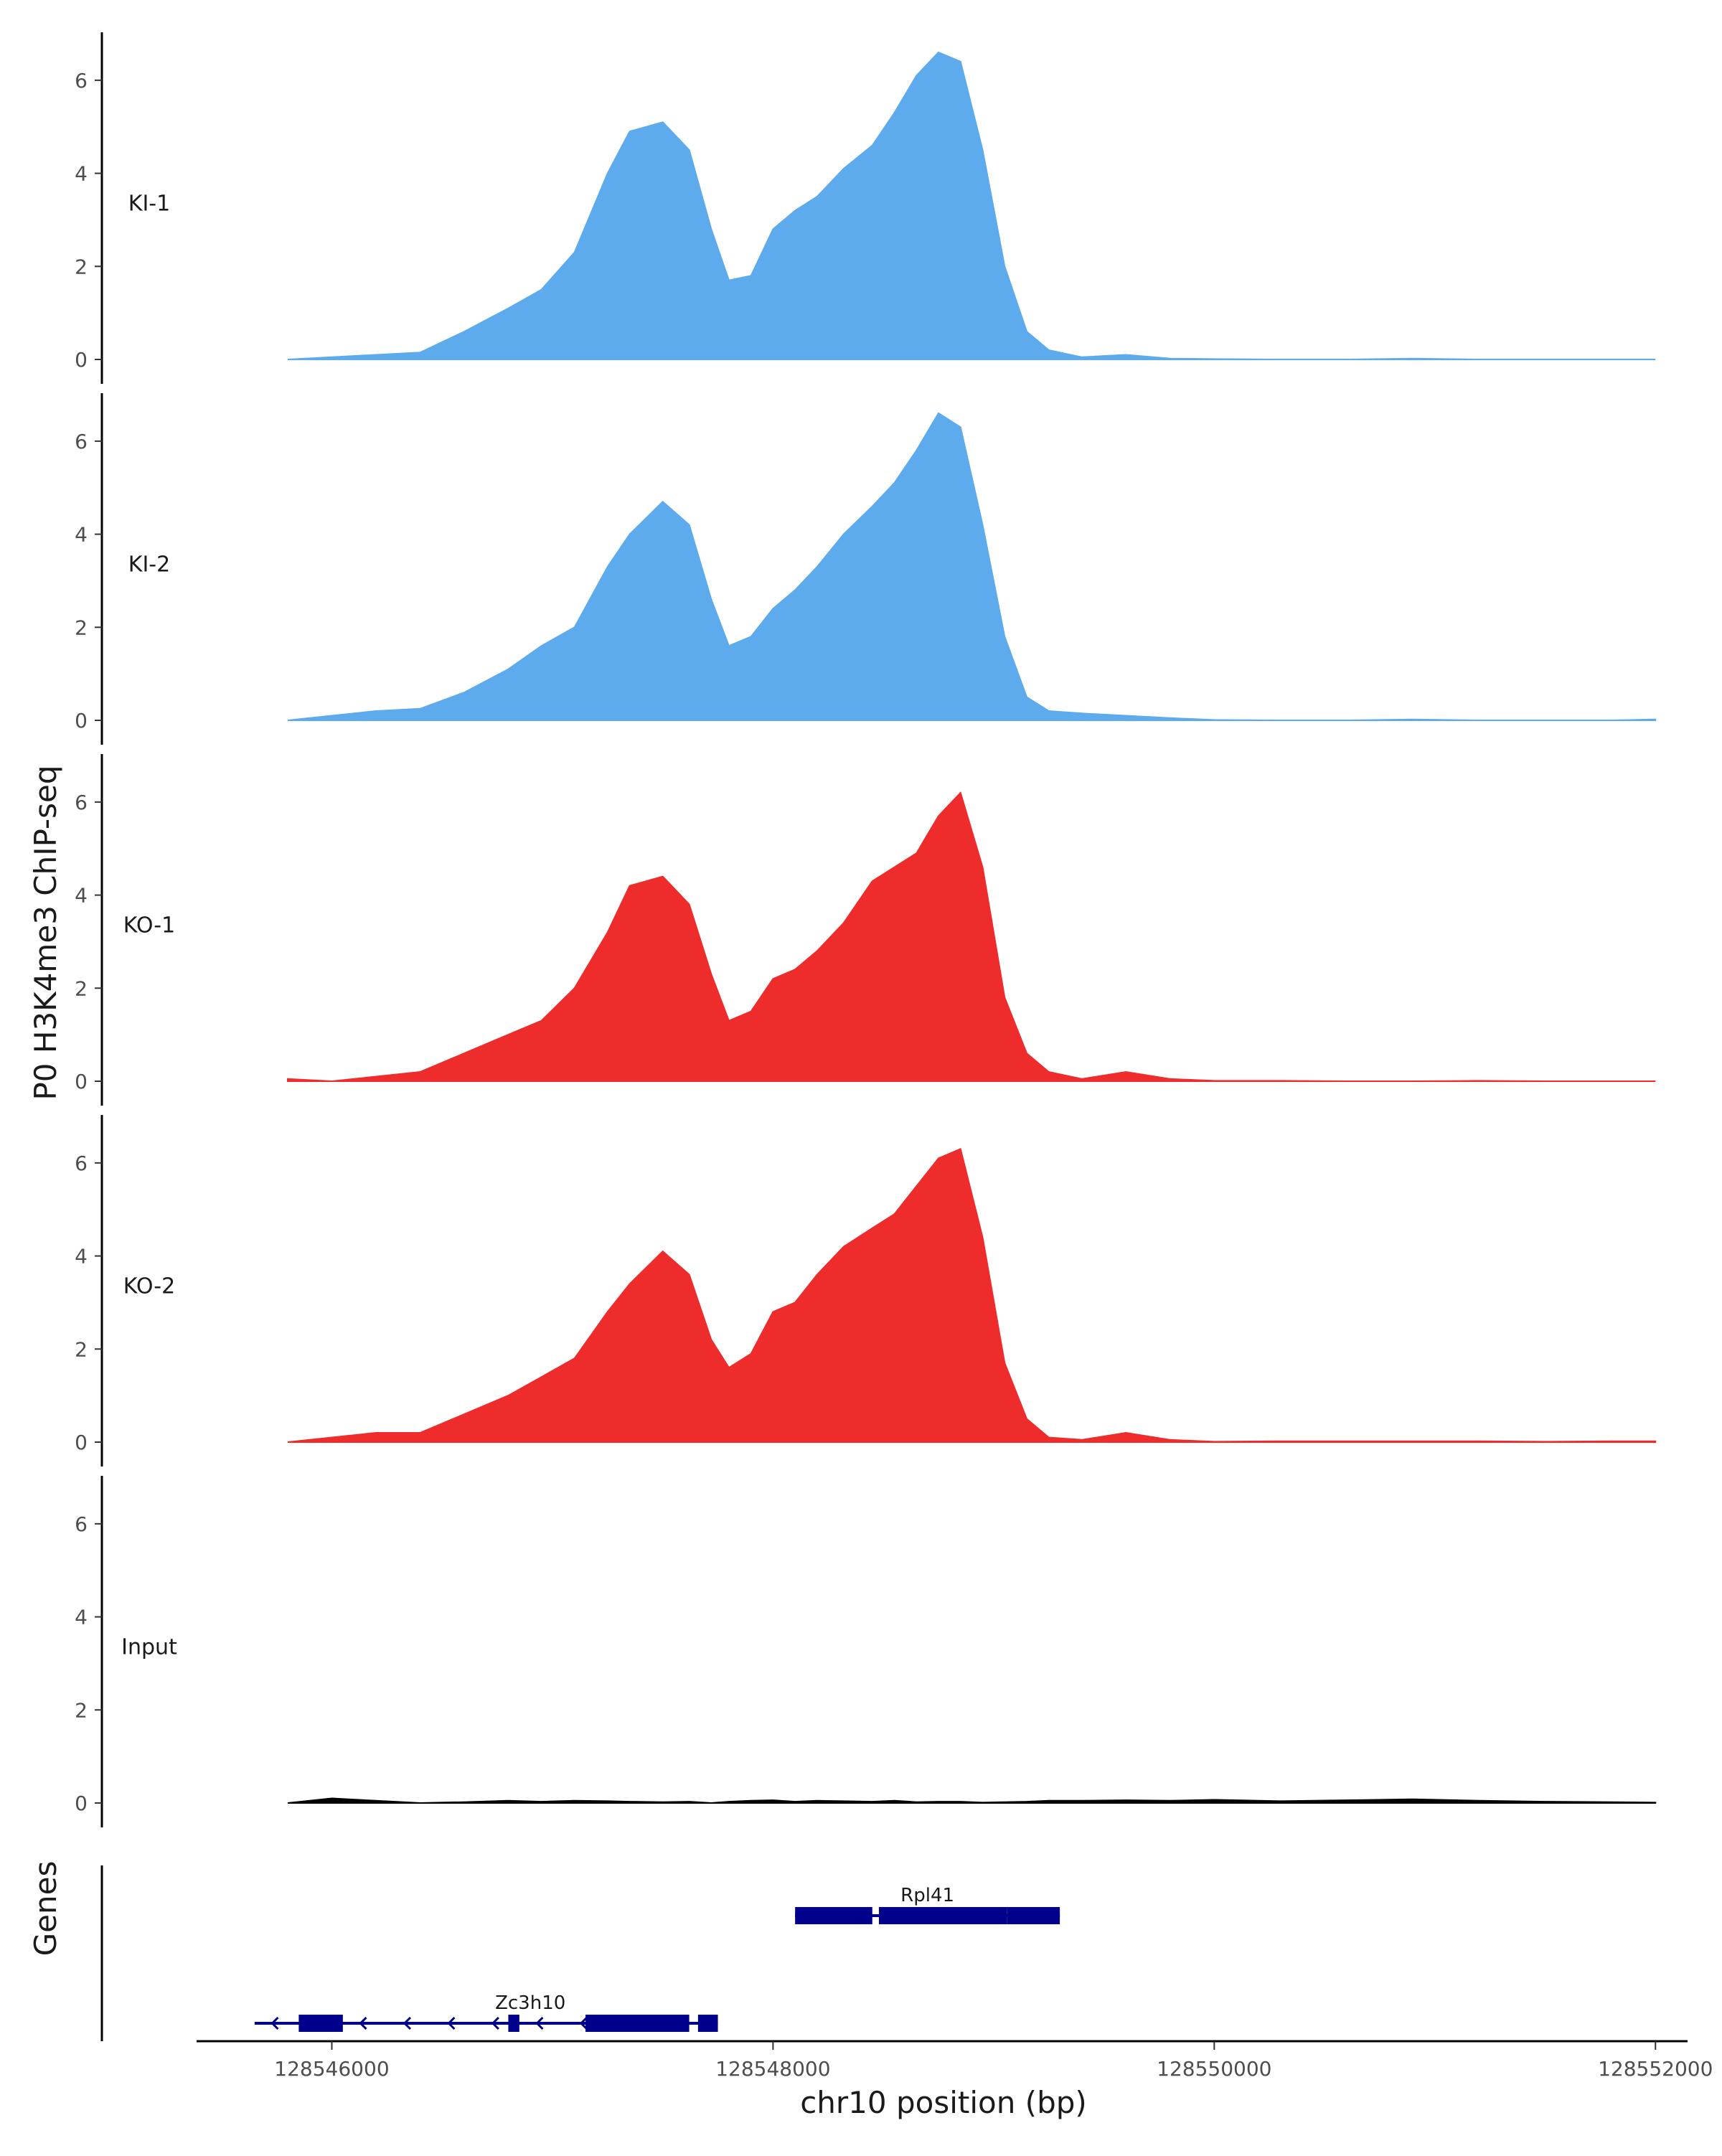  I want to click on y-axis-title: P0 H3K4me3 ChIP-seq, so click(46, 933).